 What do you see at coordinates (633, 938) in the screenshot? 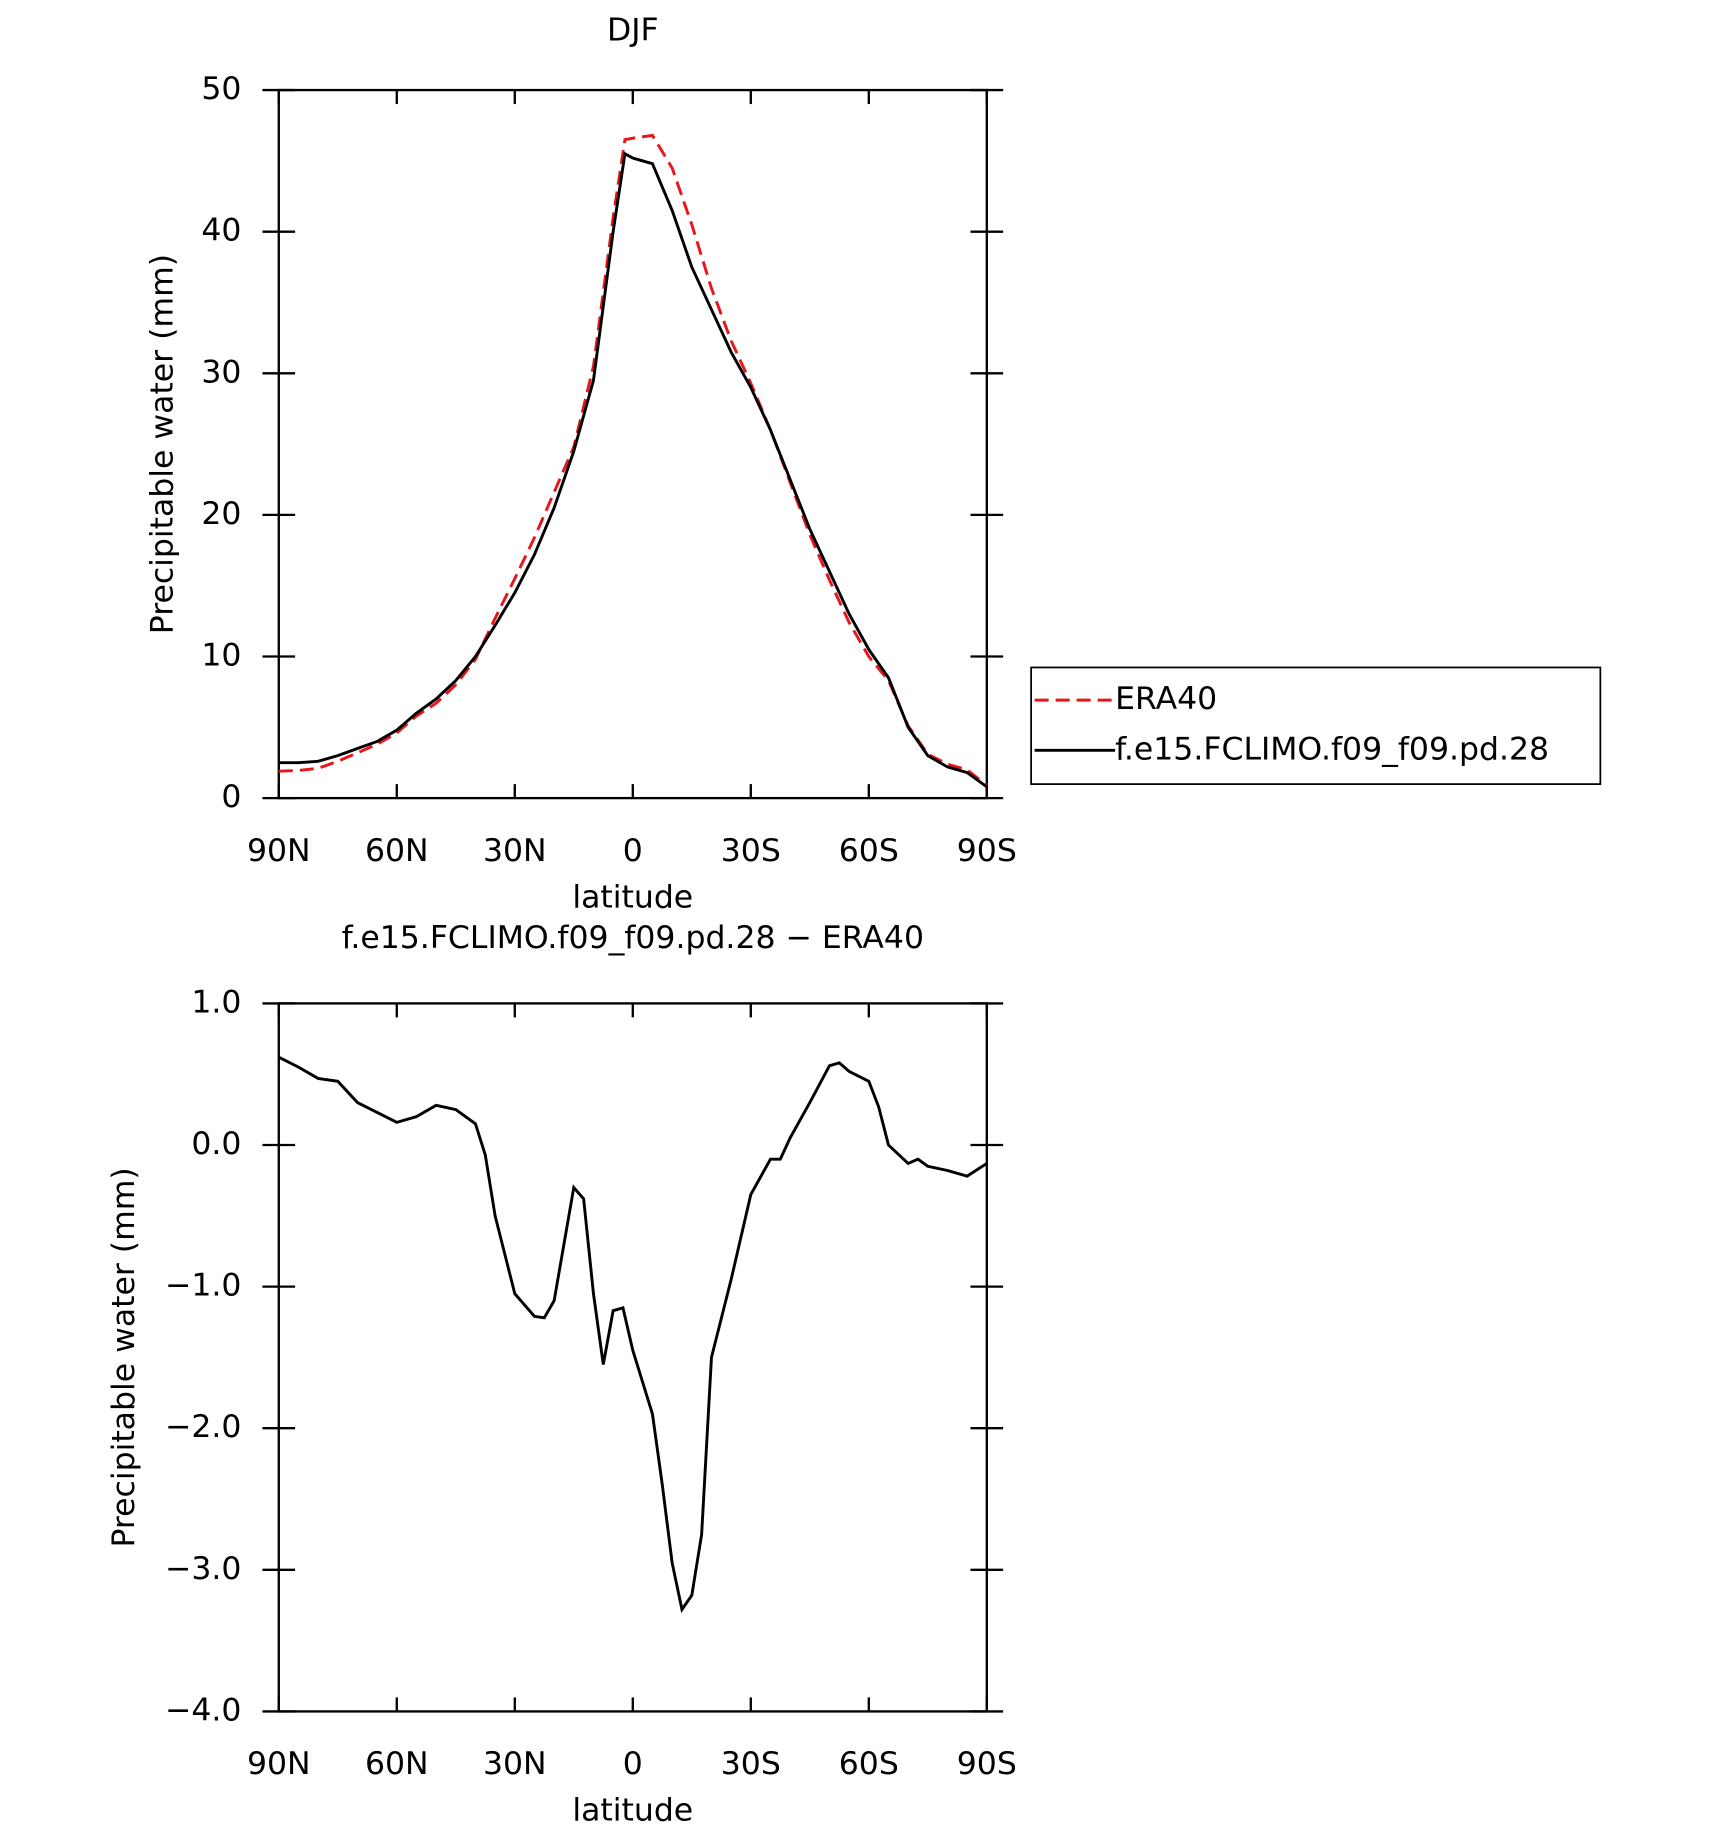
I see `chart-title: f.e15.FCLIMO.f09_f09.pd.28 − ERA40` at bounding box center [633, 938].